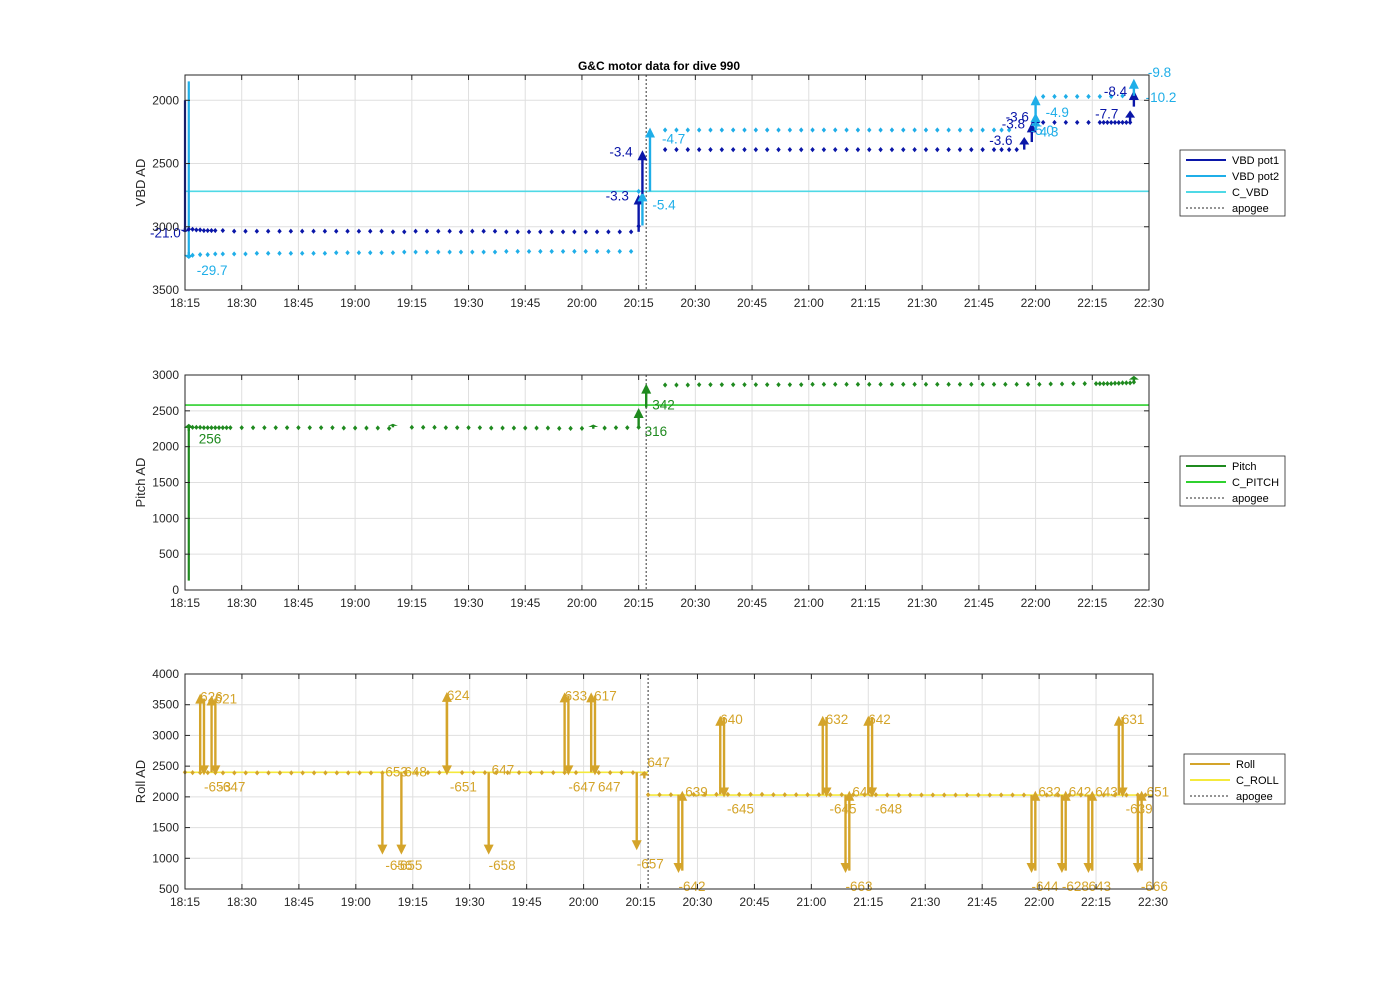 This screenshot has height=986, width=1400. What do you see at coordinates (639, 603) in the screenshot?
I see `x-tick-label: 20:15` at bounding box center [639, 603].